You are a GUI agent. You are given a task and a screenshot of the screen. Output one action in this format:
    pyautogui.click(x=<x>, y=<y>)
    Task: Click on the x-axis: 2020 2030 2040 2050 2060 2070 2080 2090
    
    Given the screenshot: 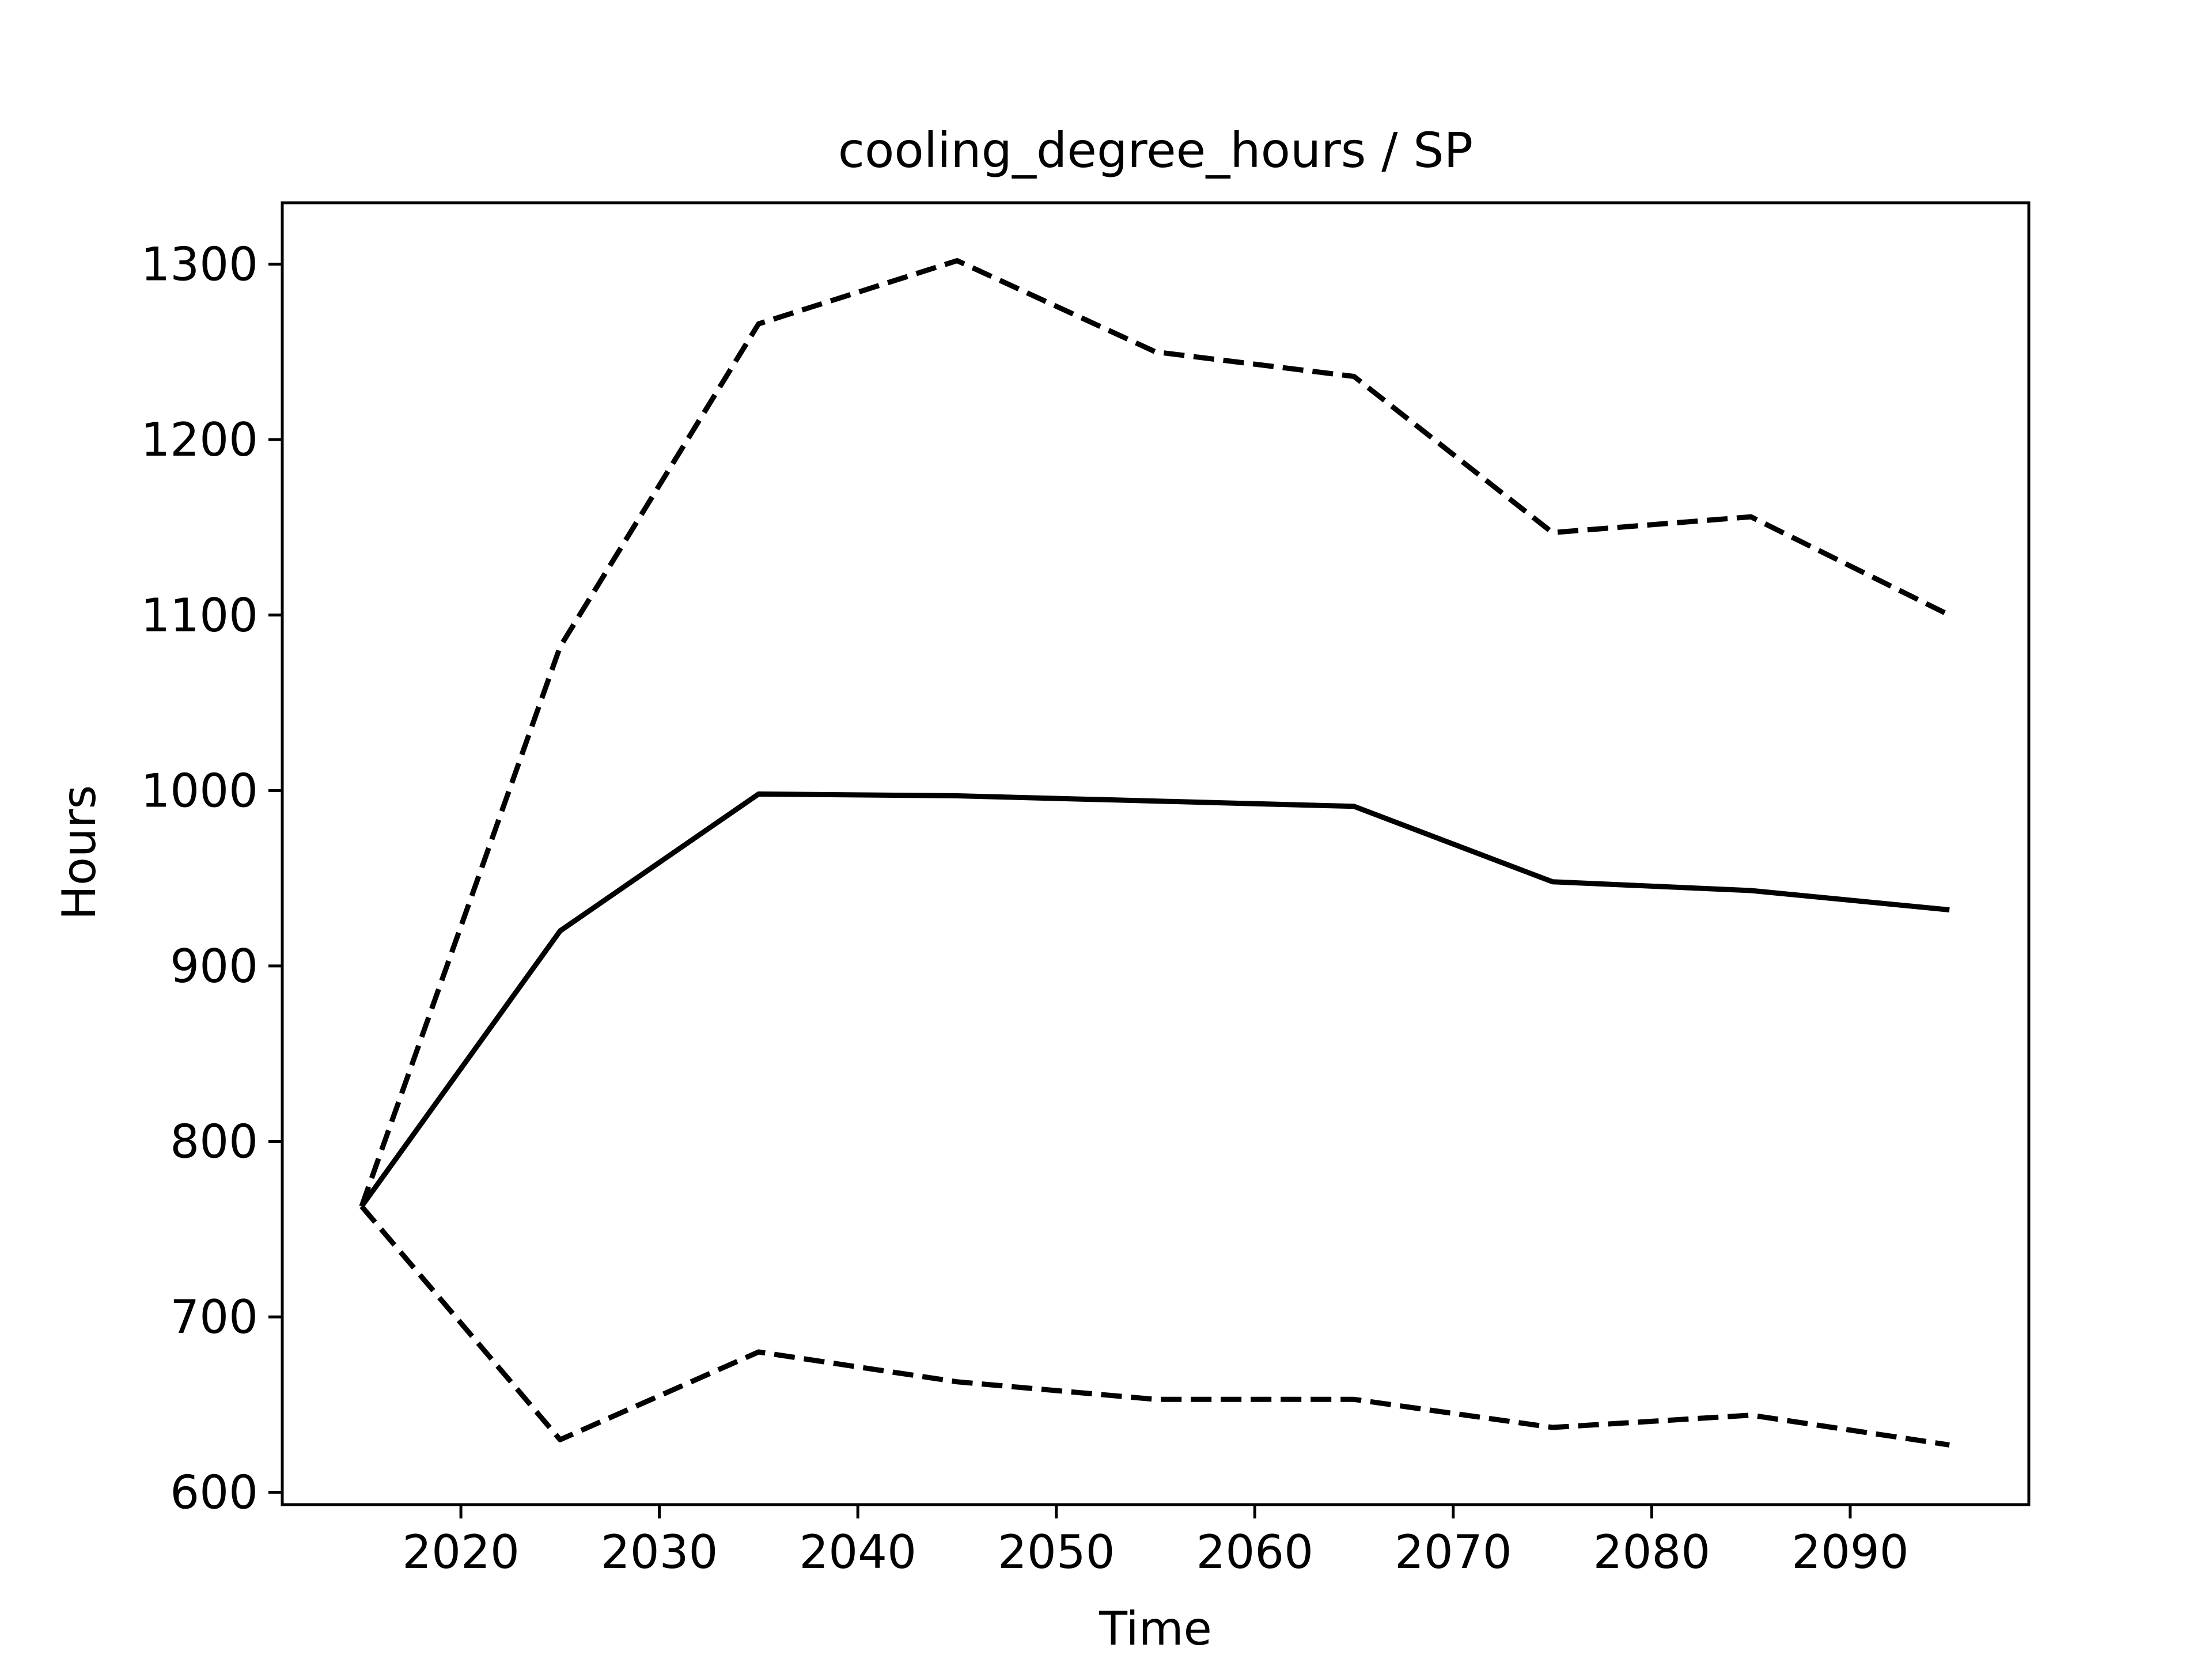 What is the action you would take?
    pyautogui.click(x=1155, y=1542)
    